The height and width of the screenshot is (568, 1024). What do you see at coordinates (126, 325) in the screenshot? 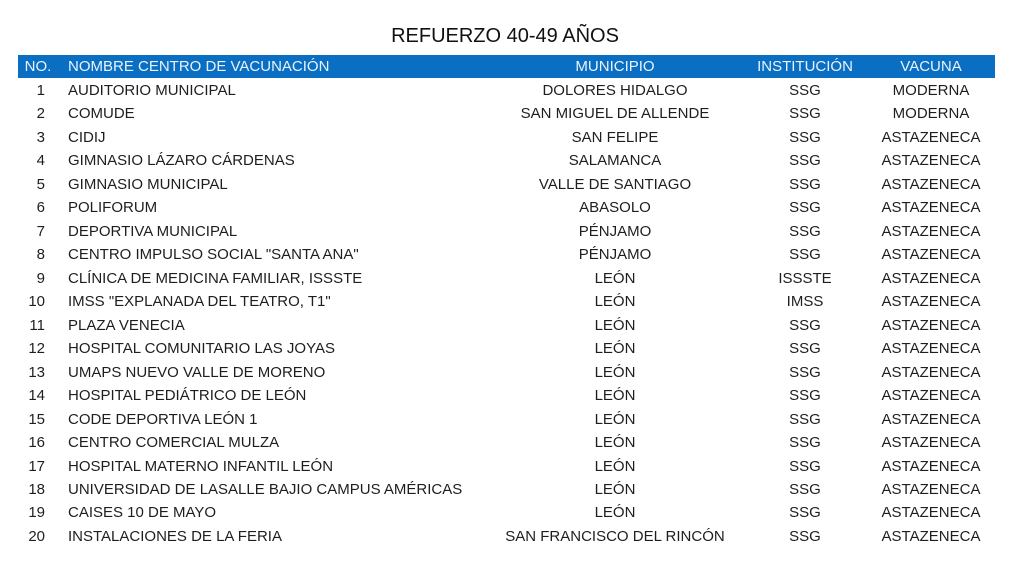
I see `cell-name: PLAZA VENECIA` at bounding box center [126, 325].